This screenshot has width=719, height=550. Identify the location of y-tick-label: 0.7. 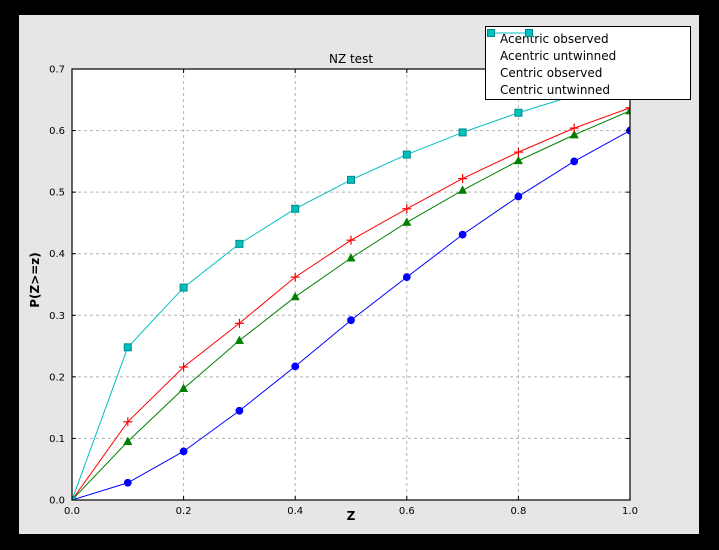
(57, 70).